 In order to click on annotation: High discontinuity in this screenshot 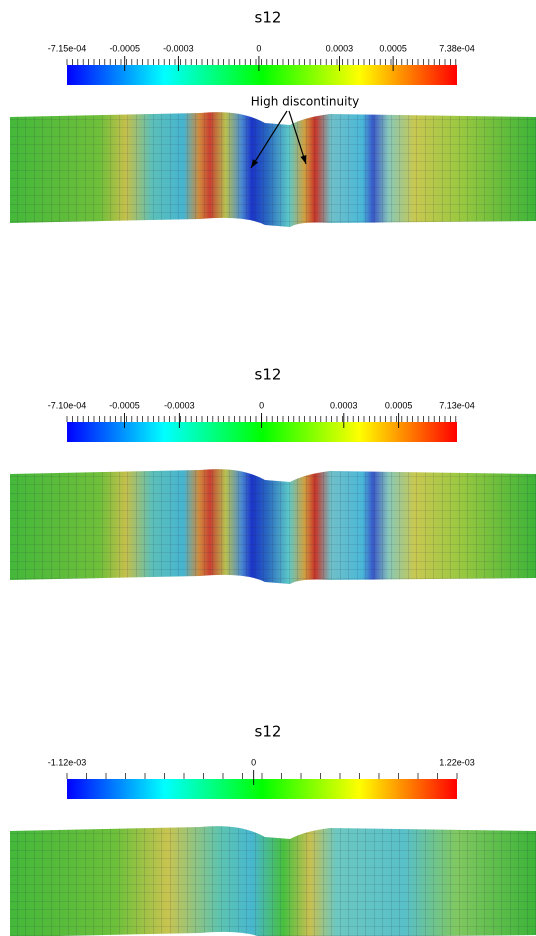, I will do `click(305, 102)`.